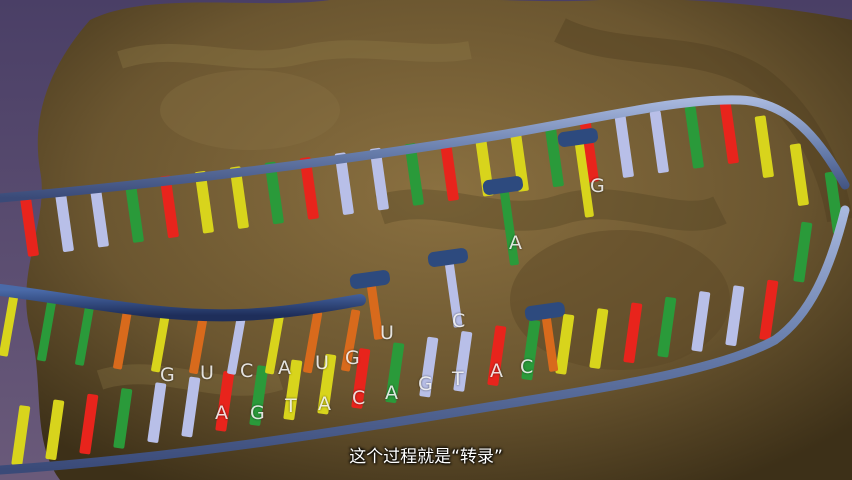 Image resolution: width=852 pixels, height=480 pixels. What do you see at coordinates (426, 457) in the screenshot?
I see `caption: 这个过程就是“转录”` at bounding box center [426, 457].